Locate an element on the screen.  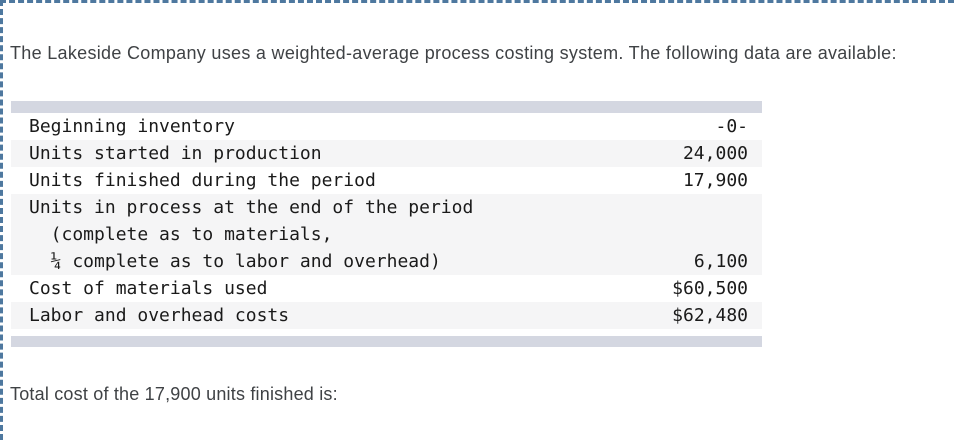
row-label: Cost of materials used is located at coordinates (148, 288).